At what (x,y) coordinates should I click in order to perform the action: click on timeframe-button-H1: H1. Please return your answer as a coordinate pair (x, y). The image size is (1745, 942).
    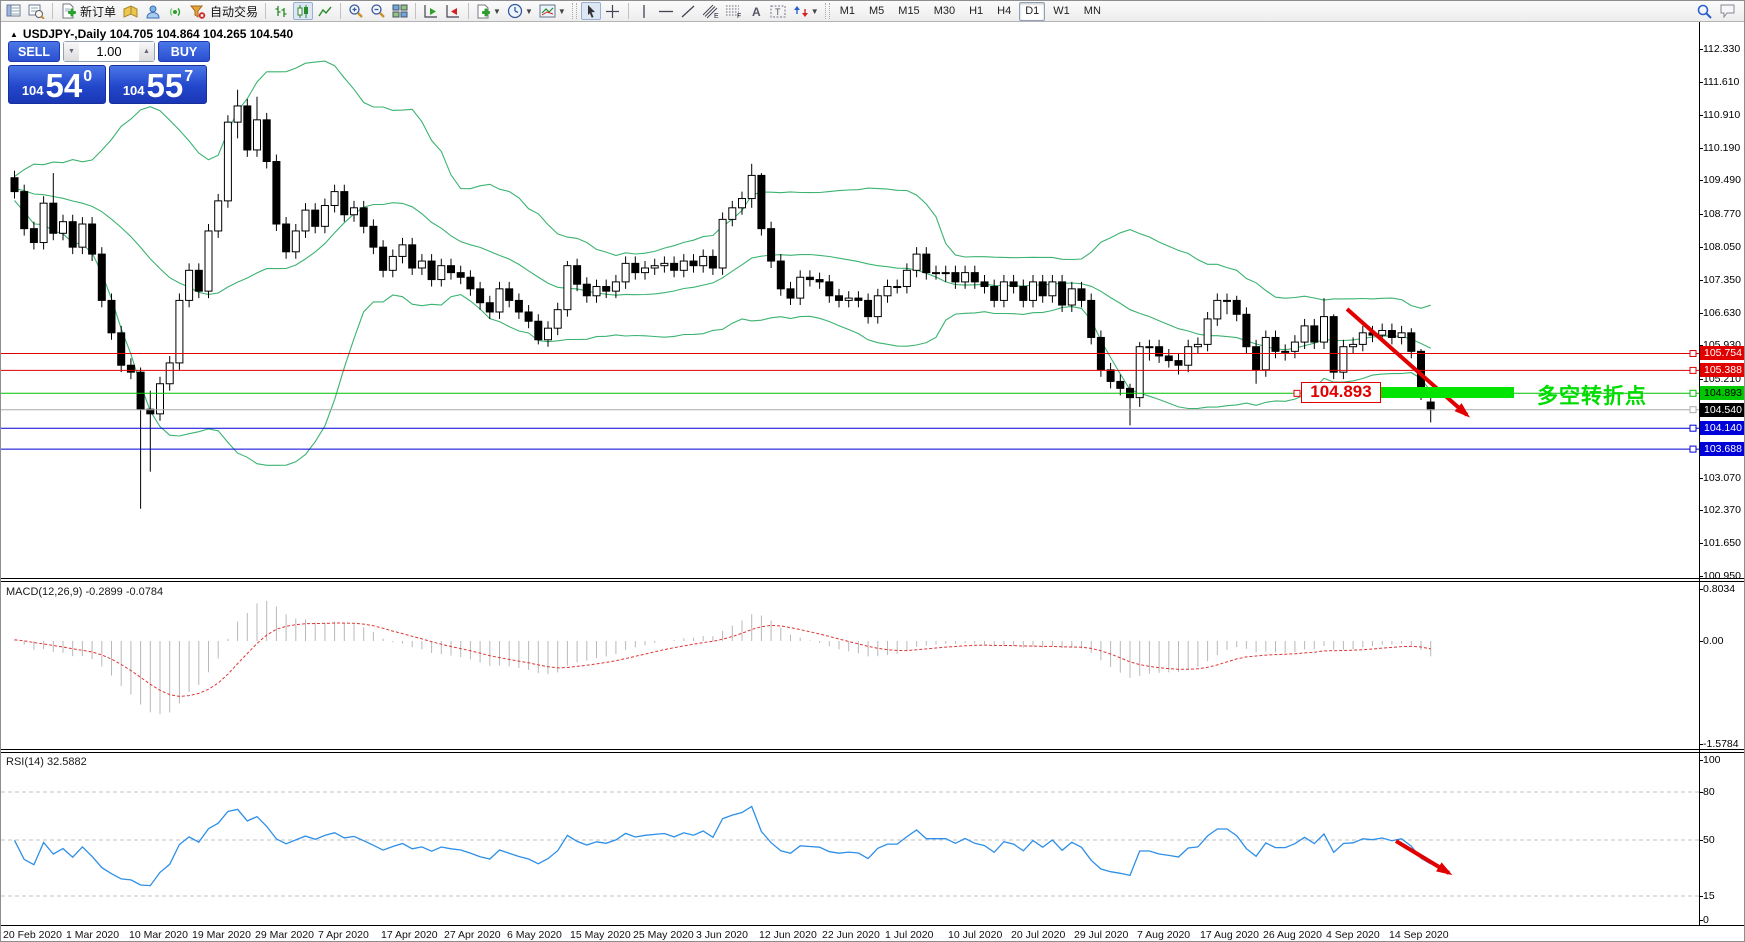
    Looking at the image, I should click on (976, 11).